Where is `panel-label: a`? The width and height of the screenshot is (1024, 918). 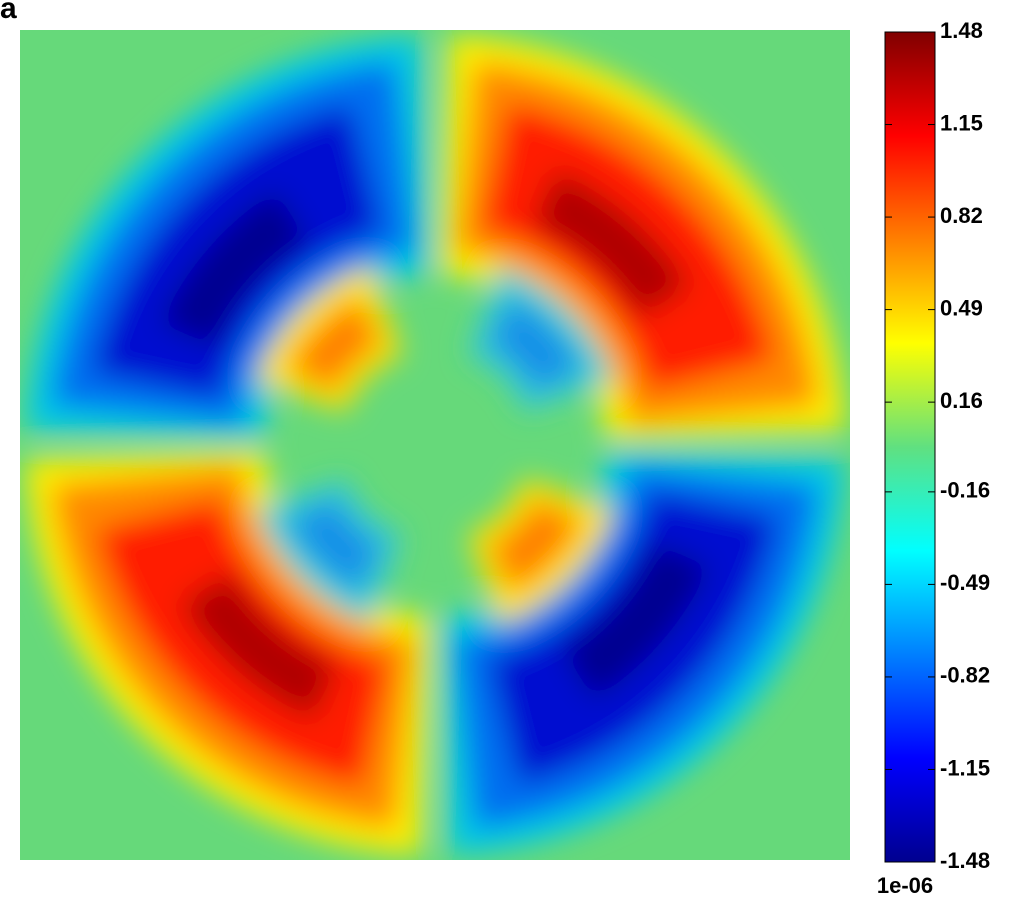
panel-label: a is located at coordinates (8, 12).